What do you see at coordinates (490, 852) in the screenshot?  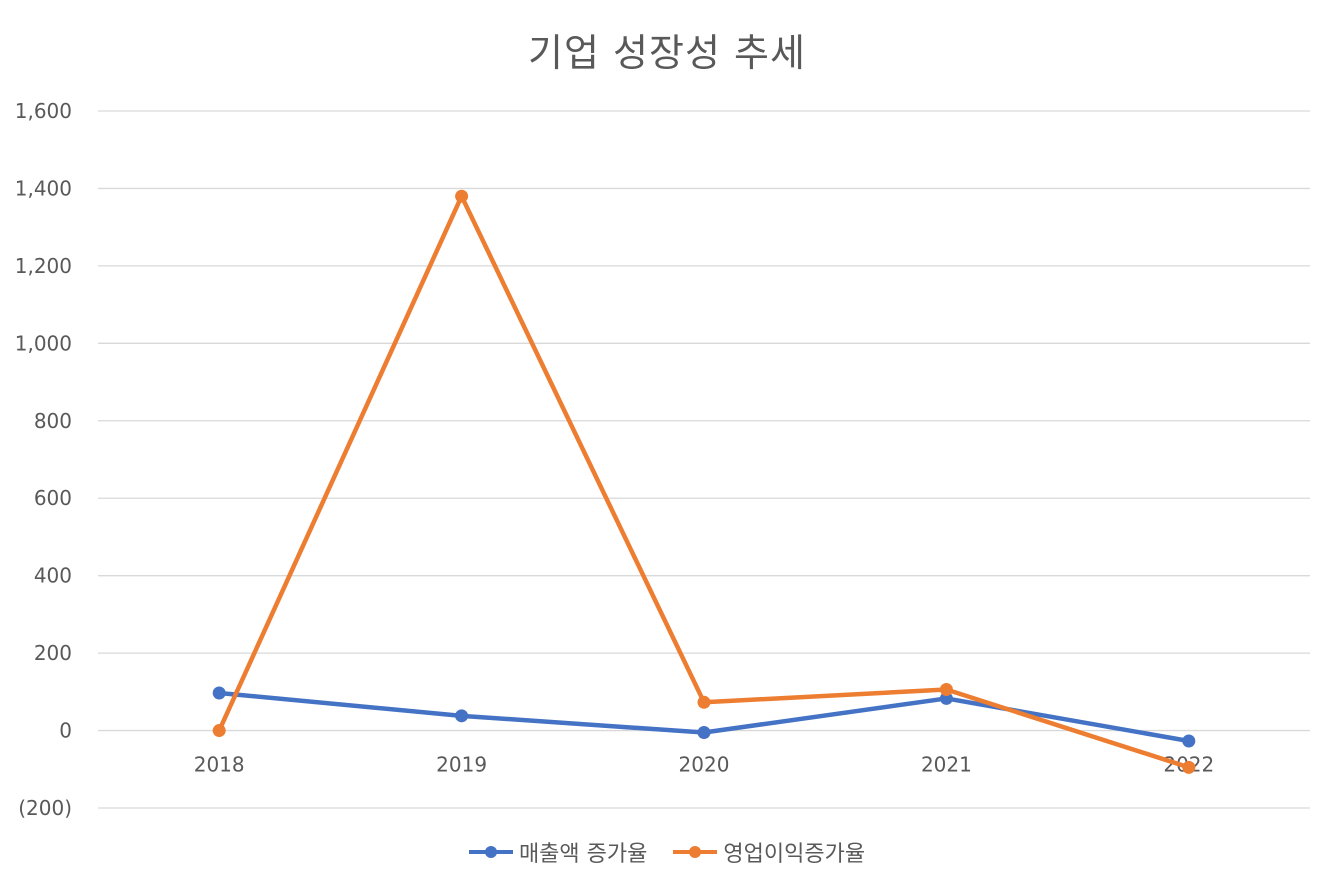 I see `legend-swatch-sales-growth` at bounding box center [490, 852].